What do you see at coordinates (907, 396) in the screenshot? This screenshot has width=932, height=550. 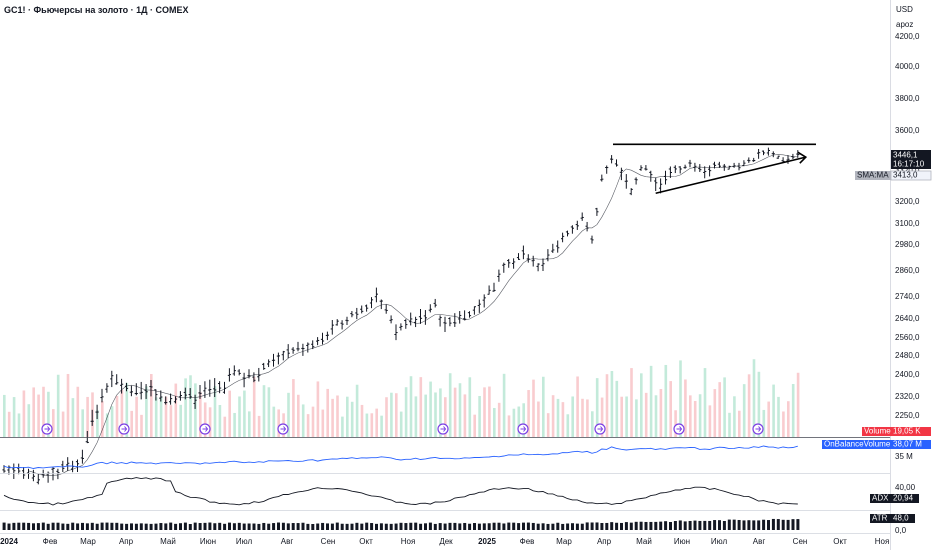 I see `price-tick-label: 2320,0` at bounding box center [907, 396].